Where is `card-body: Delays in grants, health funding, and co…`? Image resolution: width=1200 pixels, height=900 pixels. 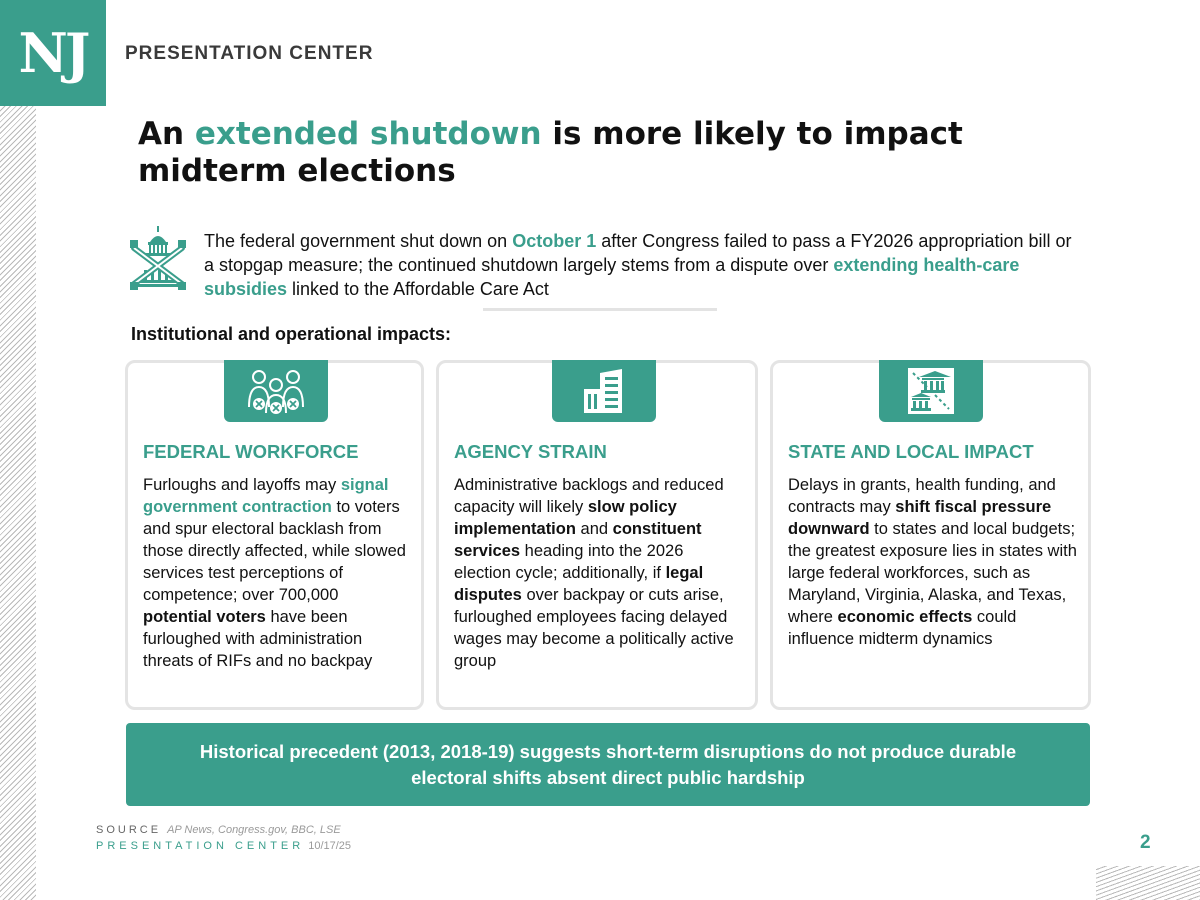
card-body: Delays in grants, health funding, and co… is located at coordinates (933, 562).